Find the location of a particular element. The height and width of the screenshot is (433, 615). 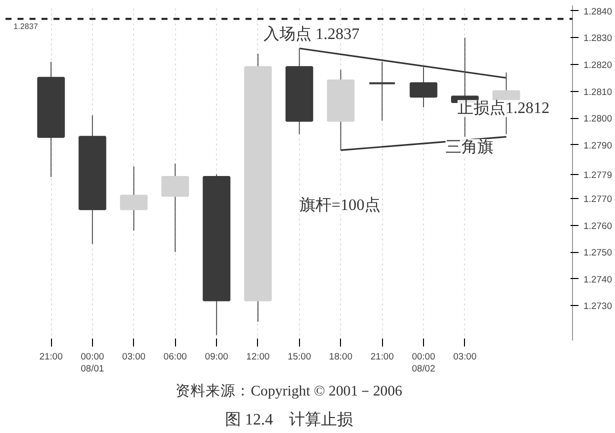

annotation: 旗杆=100点 is located at coordinates (340, 205).